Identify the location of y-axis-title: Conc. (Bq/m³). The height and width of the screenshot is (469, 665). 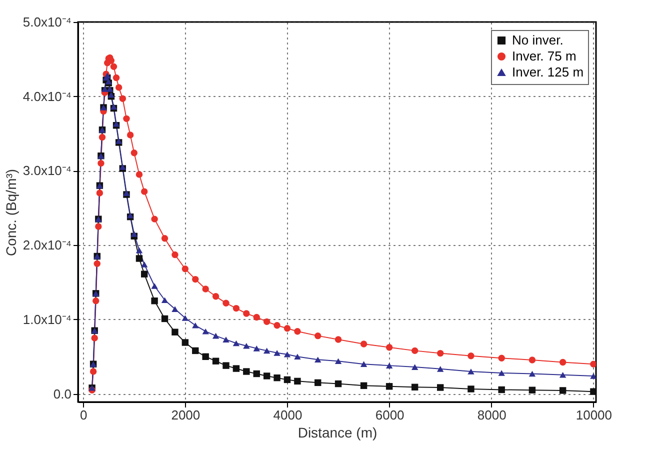
(10, 212).